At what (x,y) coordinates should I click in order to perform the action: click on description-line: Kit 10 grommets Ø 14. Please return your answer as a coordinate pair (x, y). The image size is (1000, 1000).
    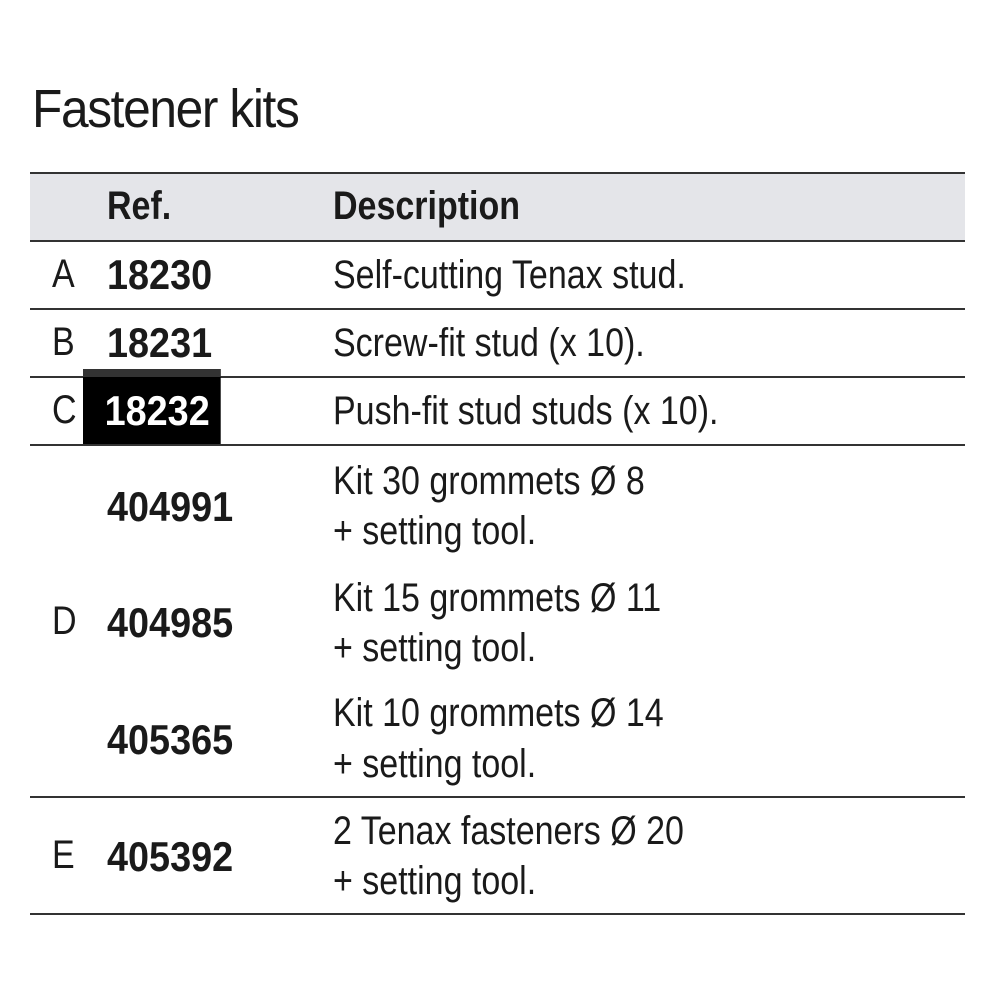
    Looking at the image, I should click on (498, 713).